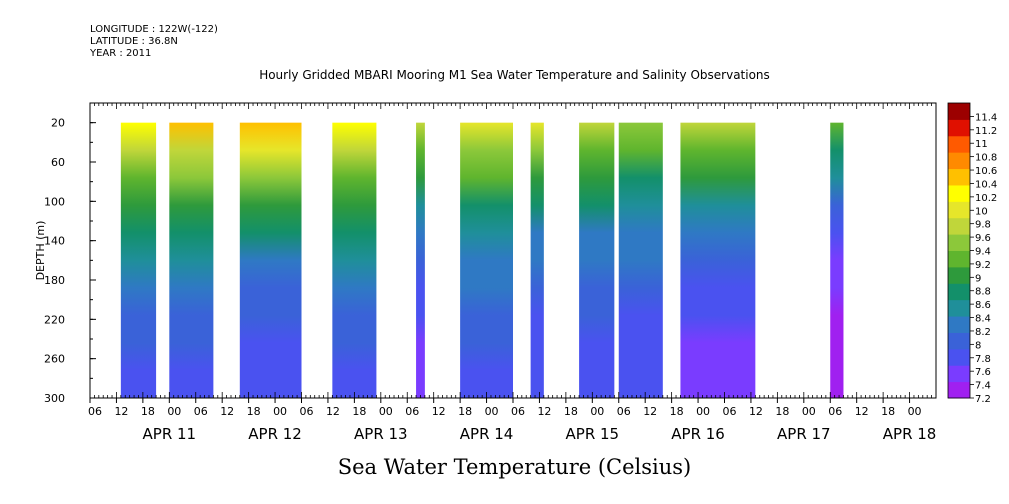  What do you see at coordinates (986, 117) in the screenshot?
I see `colorbar-label: 11.4` at bounding box center [986, 117].